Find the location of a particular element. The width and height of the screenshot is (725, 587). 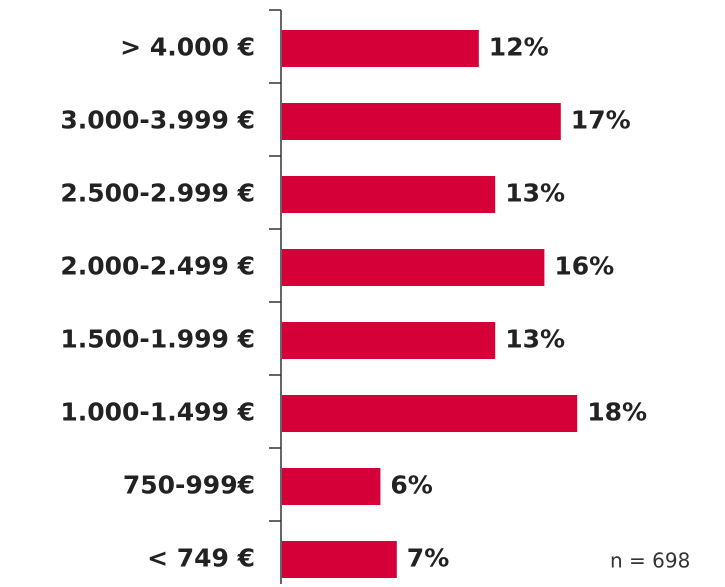

value-label: 18% is located at coordinates (617, 412).